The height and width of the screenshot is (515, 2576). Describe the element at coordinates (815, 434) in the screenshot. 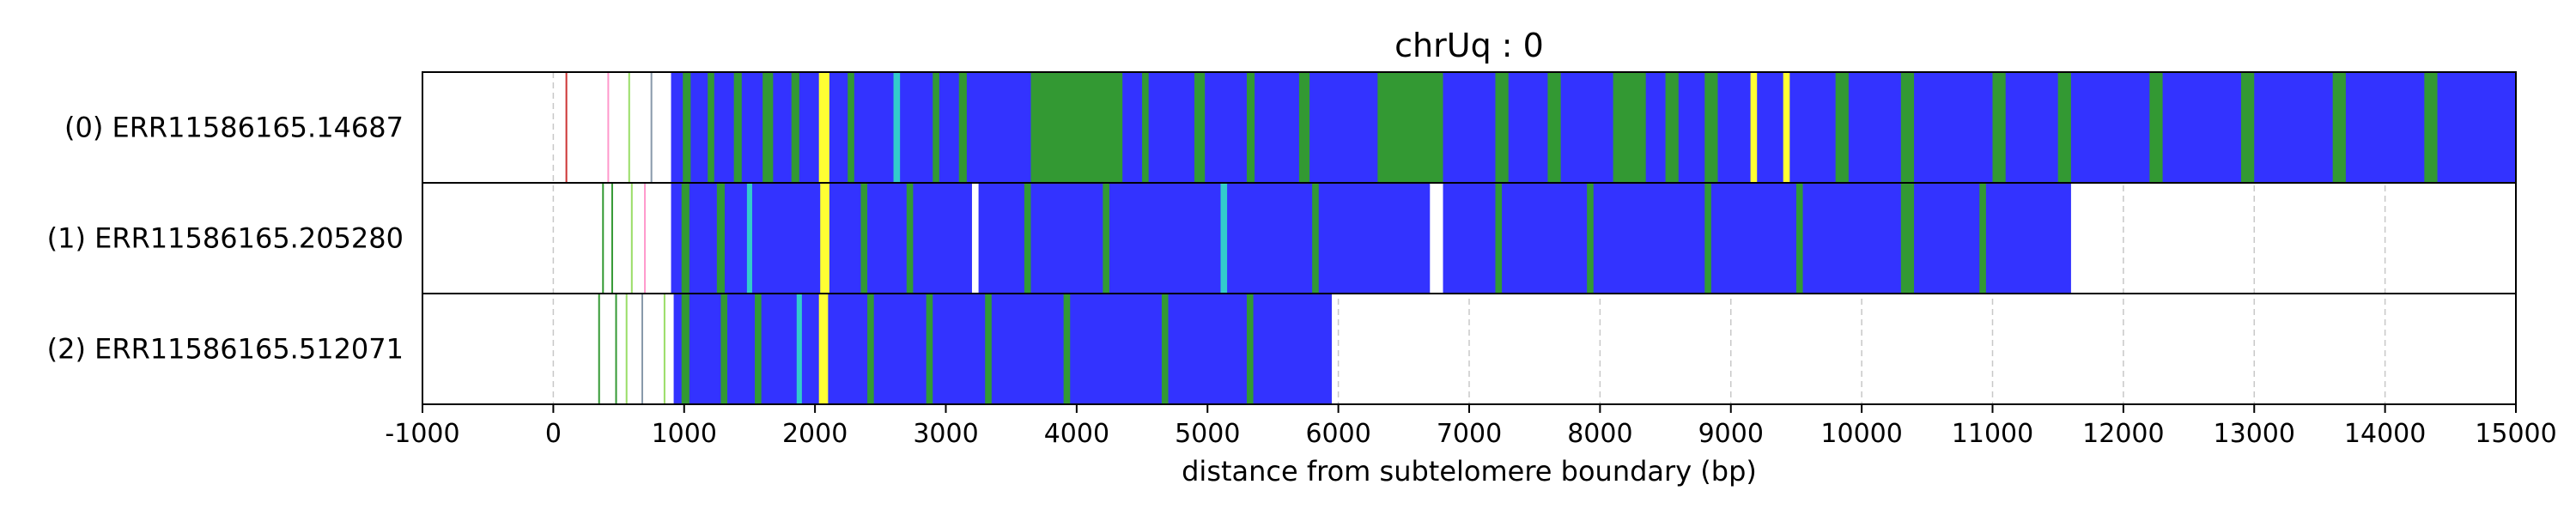

I see `x-tick-label: 2000` at that location.